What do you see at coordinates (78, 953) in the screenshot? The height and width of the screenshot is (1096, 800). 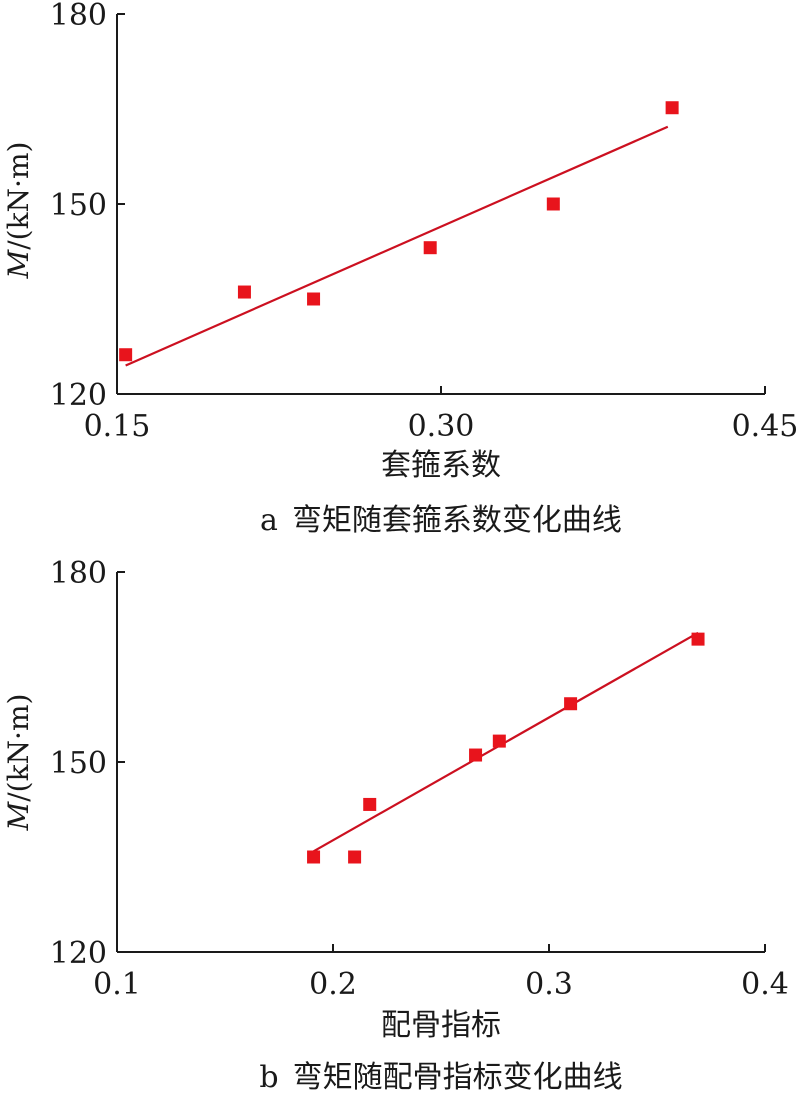 I see `y-tick-label-b-0: 120` at bounding box center [78, 953].